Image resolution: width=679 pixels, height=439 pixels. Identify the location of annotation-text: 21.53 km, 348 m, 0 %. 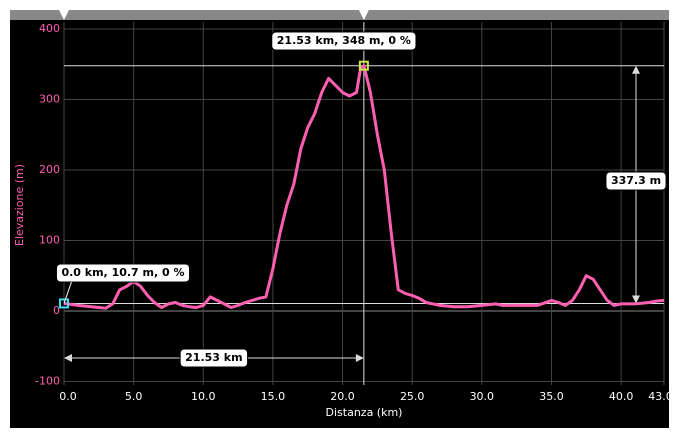
(344, 40).